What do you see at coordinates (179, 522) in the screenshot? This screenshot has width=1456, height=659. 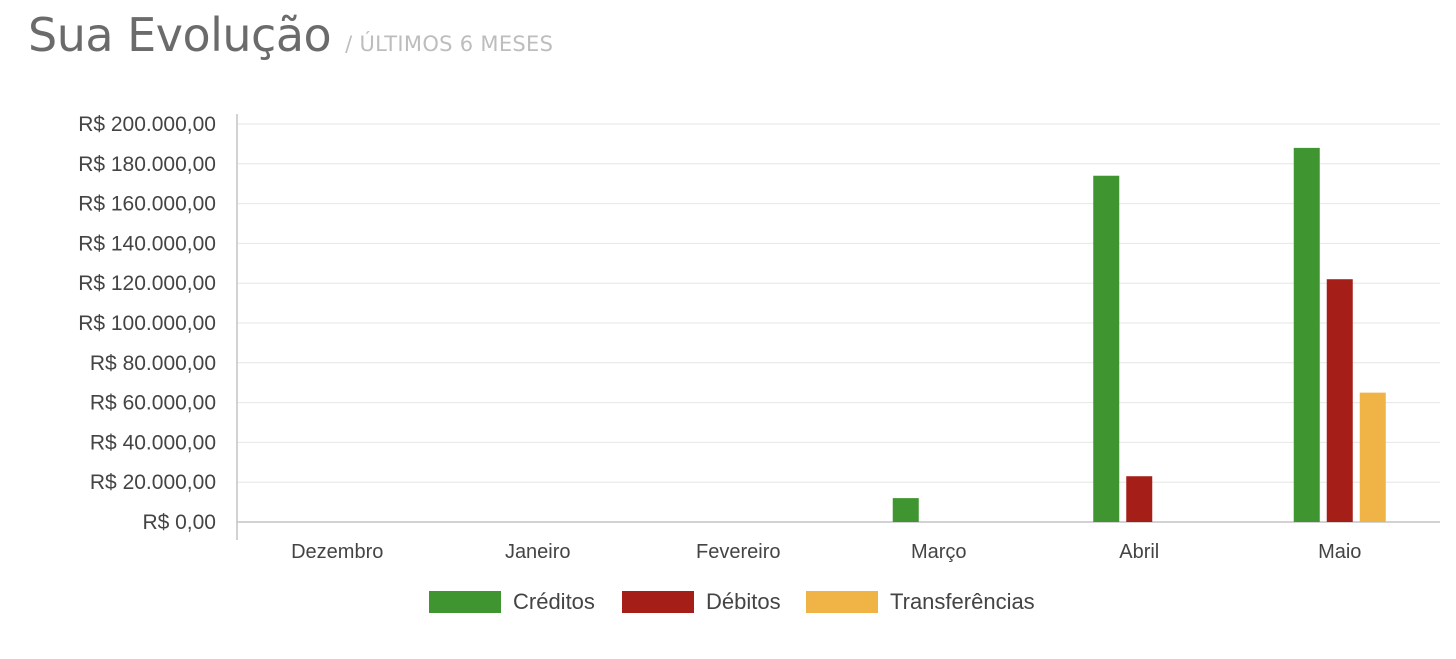 I see `y-tick-label: R$ 0,00` at bounding box center [179, 522].